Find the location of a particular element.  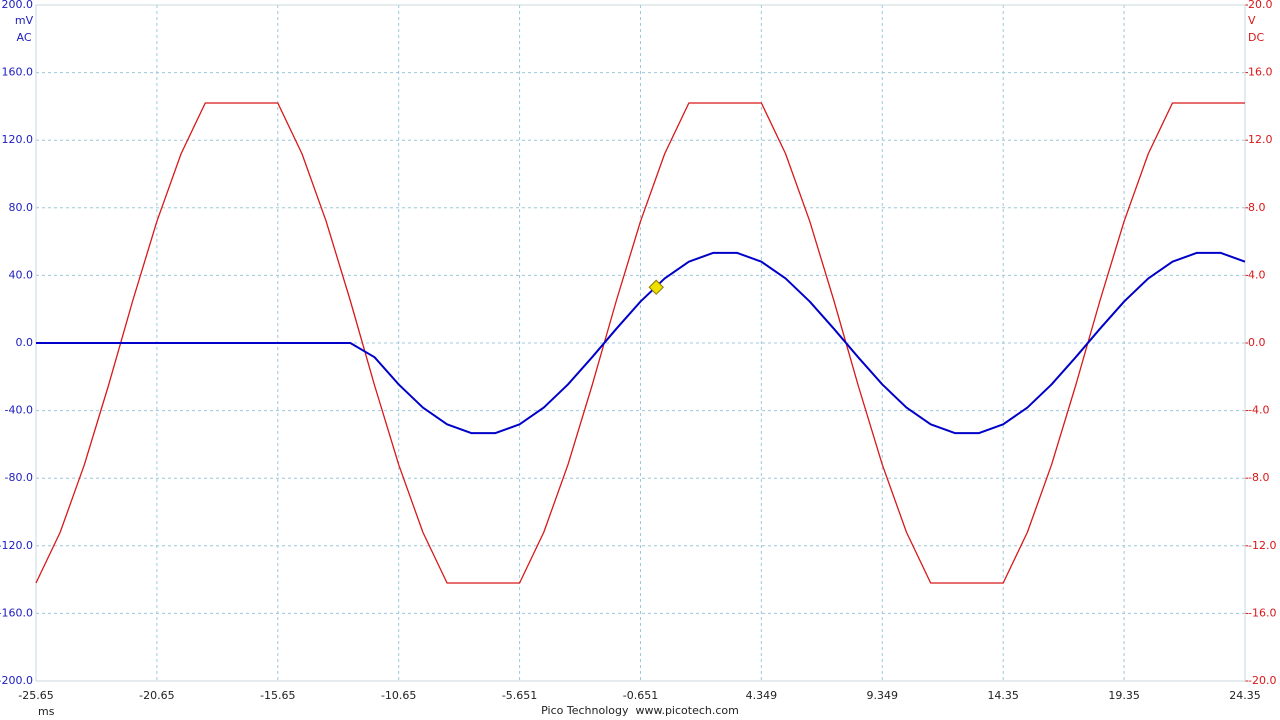

y-tick-label: -160.0 is located at coordinates (16, 612).